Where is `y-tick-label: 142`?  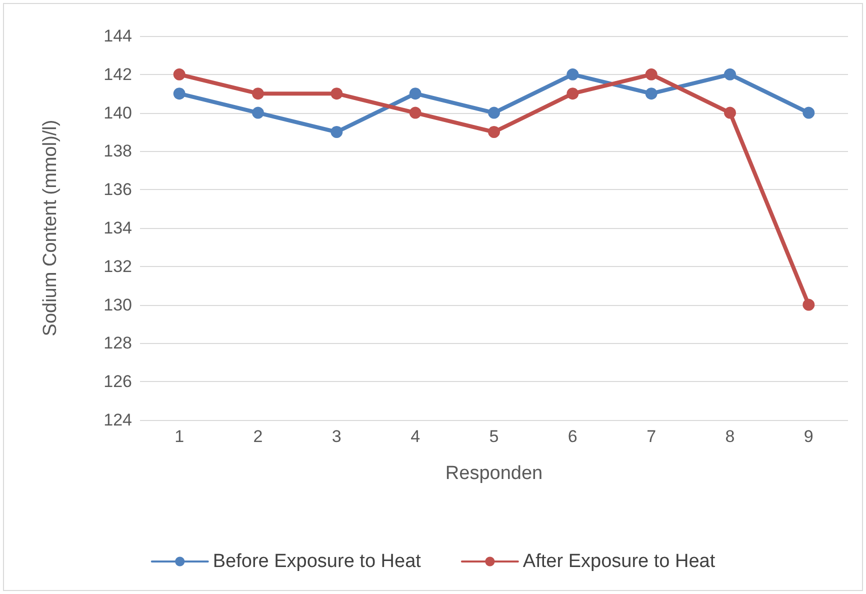 y-tick-label: 142 is located at coordinates (118, 74).